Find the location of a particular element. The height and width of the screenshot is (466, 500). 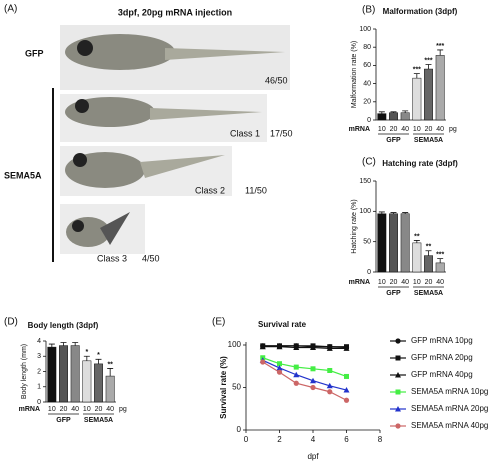

fish is located at coordinates (120, 52).